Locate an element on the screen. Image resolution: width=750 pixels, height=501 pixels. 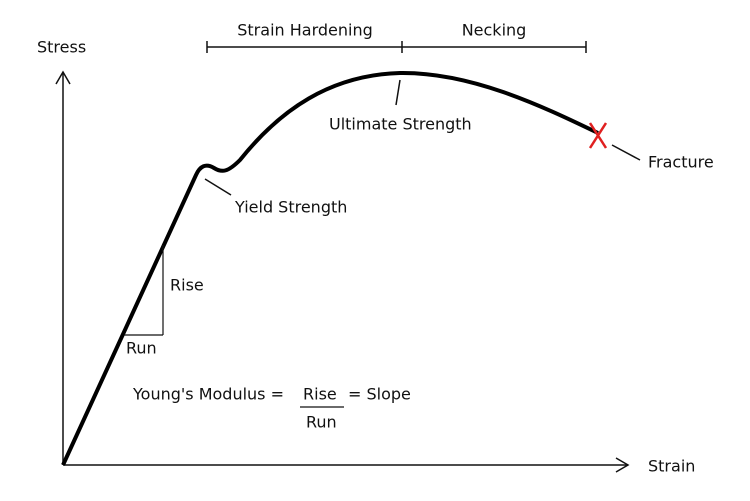
formula-lhs: Young's Modulus = is located at coordinates (208, 394).